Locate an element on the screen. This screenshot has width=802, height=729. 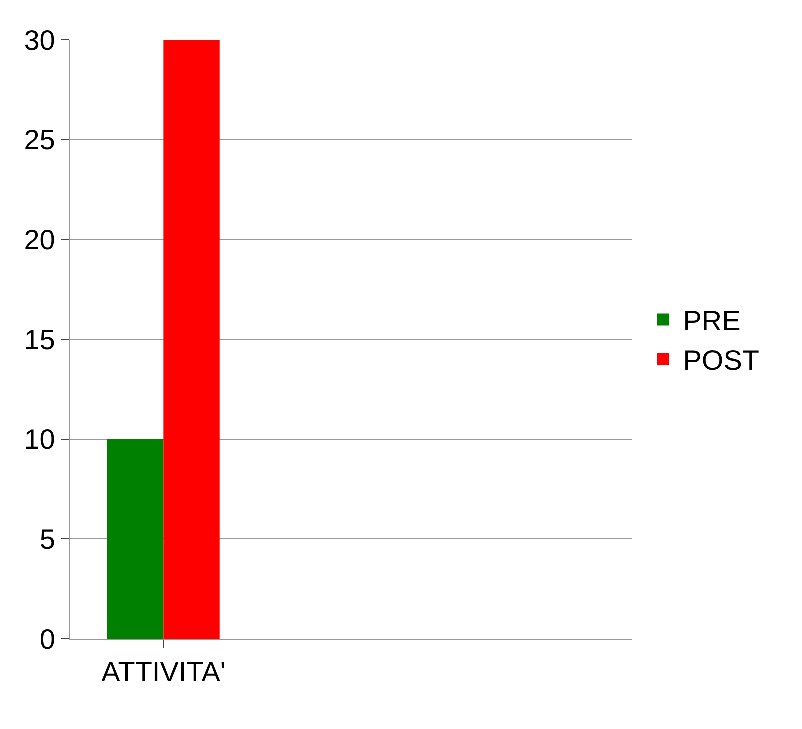
y-tick-label: 5 is located at coordinates (48, 539).